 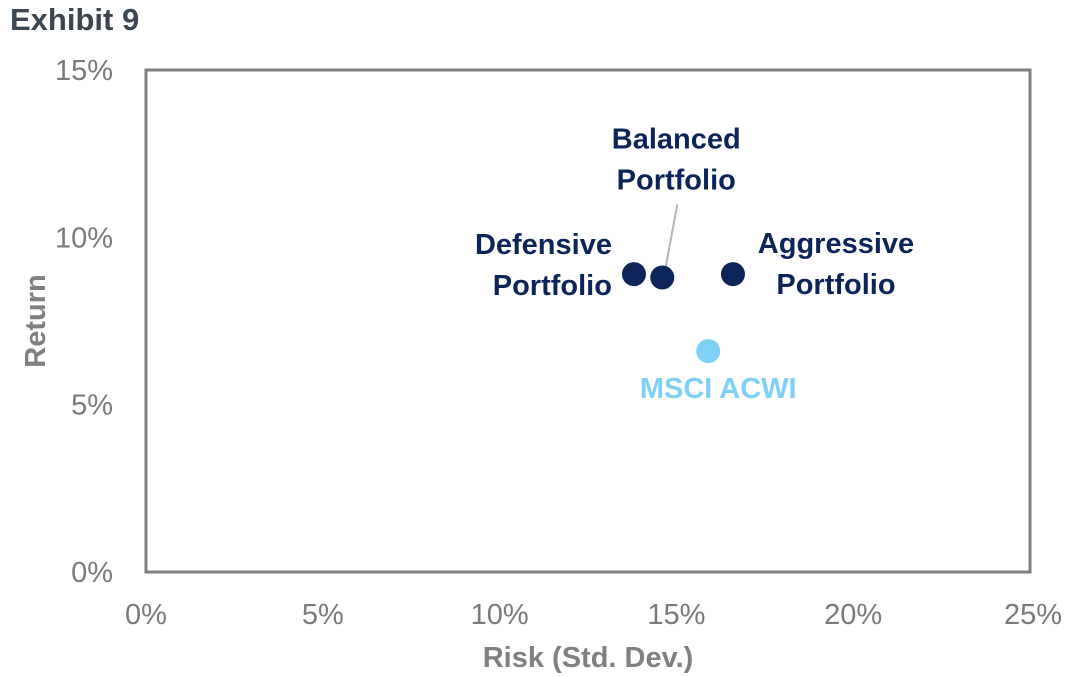 What do you see at coordinates (323, 615) in the screenshot?
I see `x-tick-label: 5%` at bounding box center [323, 615].